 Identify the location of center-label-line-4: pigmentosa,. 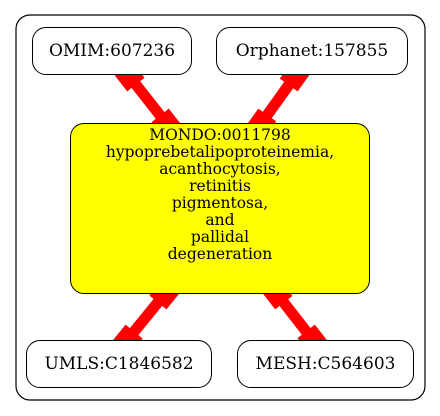
(220, 203).